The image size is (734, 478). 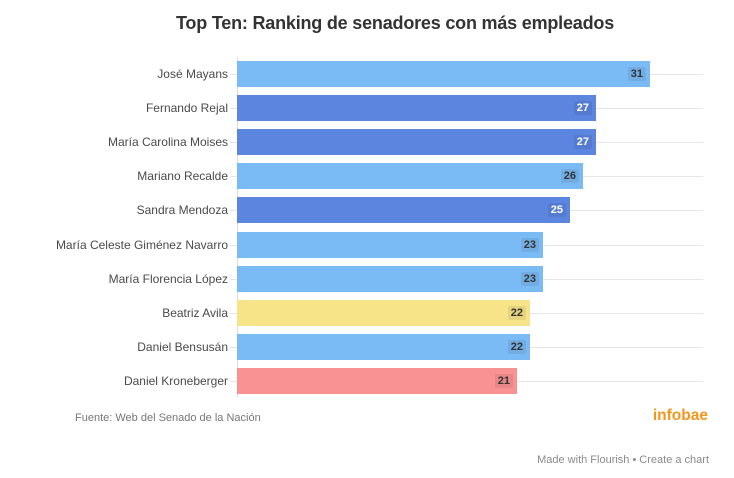 I want to click on bar: 31, so click(x=443, y=74).